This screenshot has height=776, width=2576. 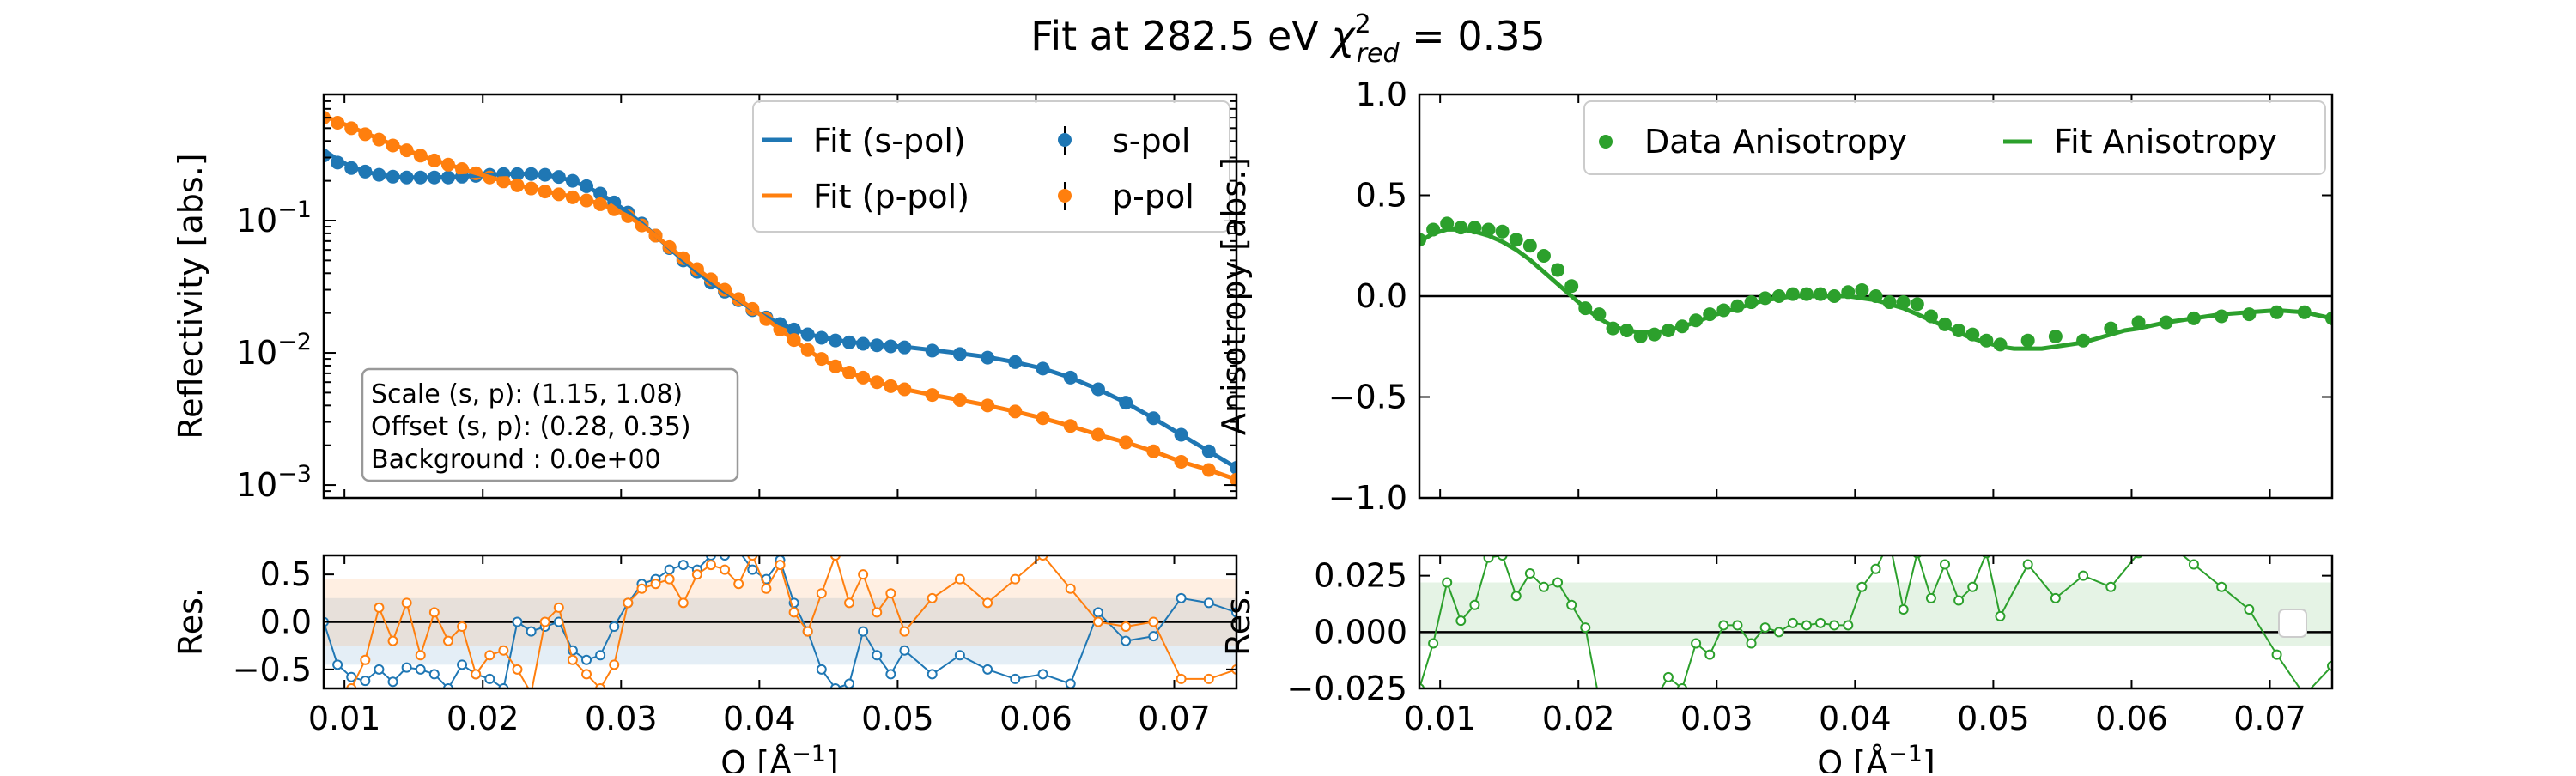 I want to click on series-line, so click(x=780, y=309).